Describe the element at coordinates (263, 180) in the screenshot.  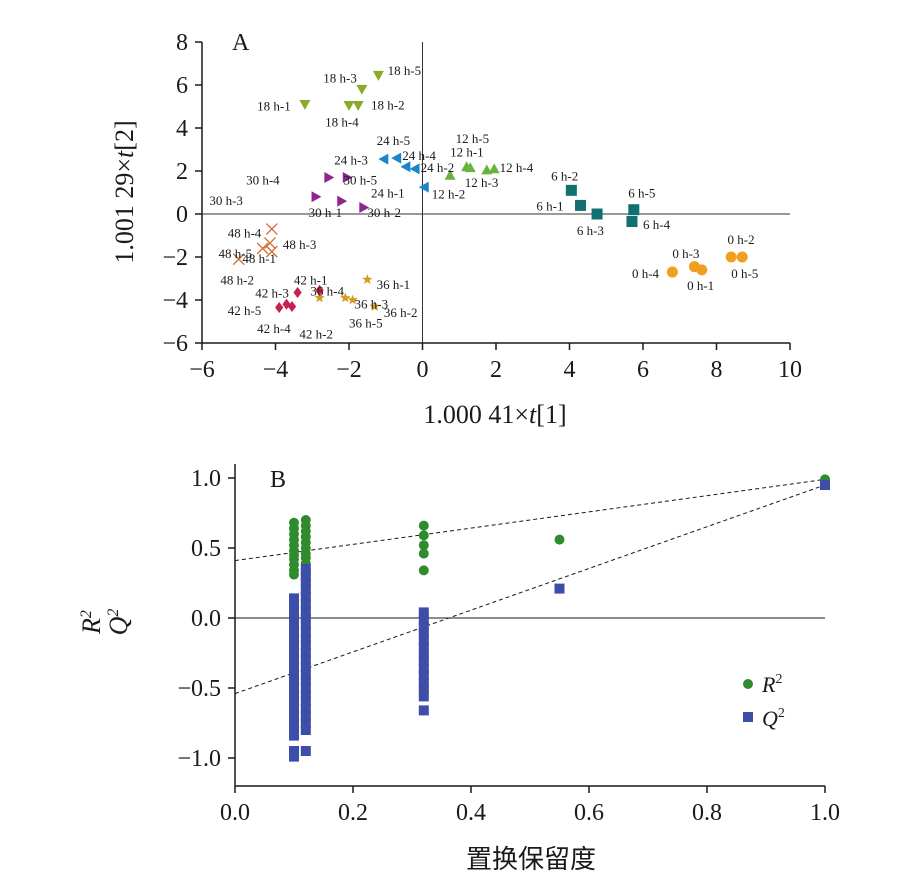
I see `label-30h-4: 30 h-4` at that location.